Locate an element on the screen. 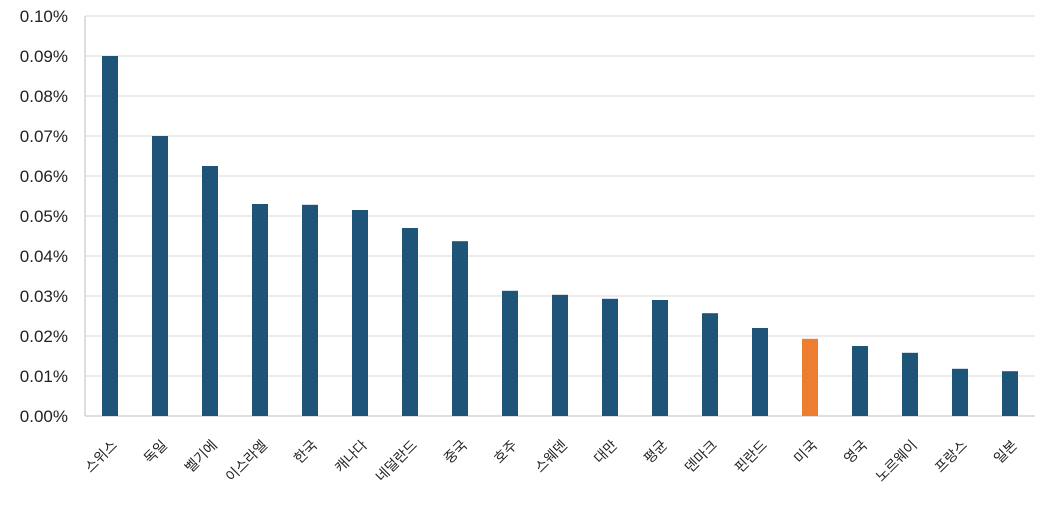 This screenshot has width=1042, height=507. x-category-label: 미국 is located at coordinates (806, 452).